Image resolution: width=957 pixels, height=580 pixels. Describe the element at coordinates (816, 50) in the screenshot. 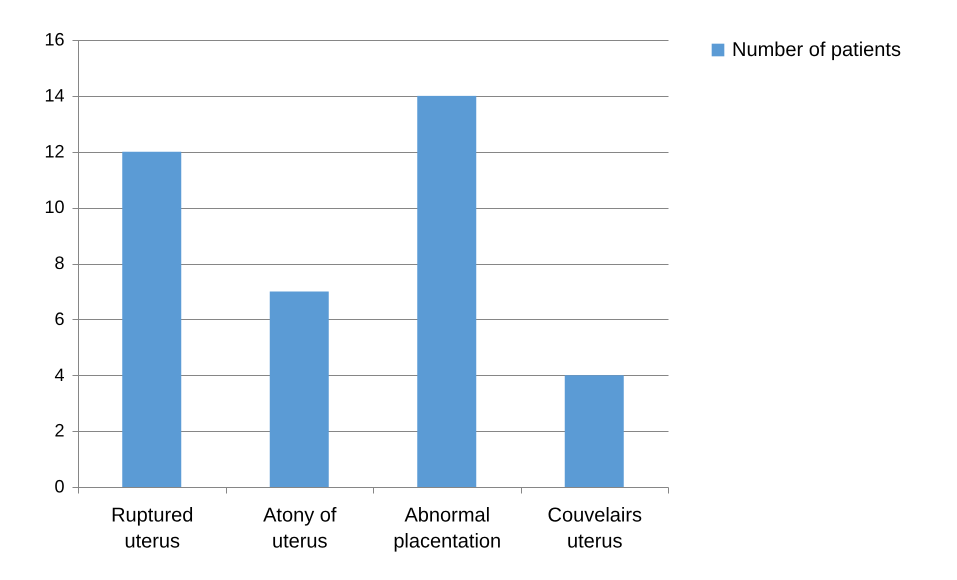

I see `legend-label: Number of patients` at that location.